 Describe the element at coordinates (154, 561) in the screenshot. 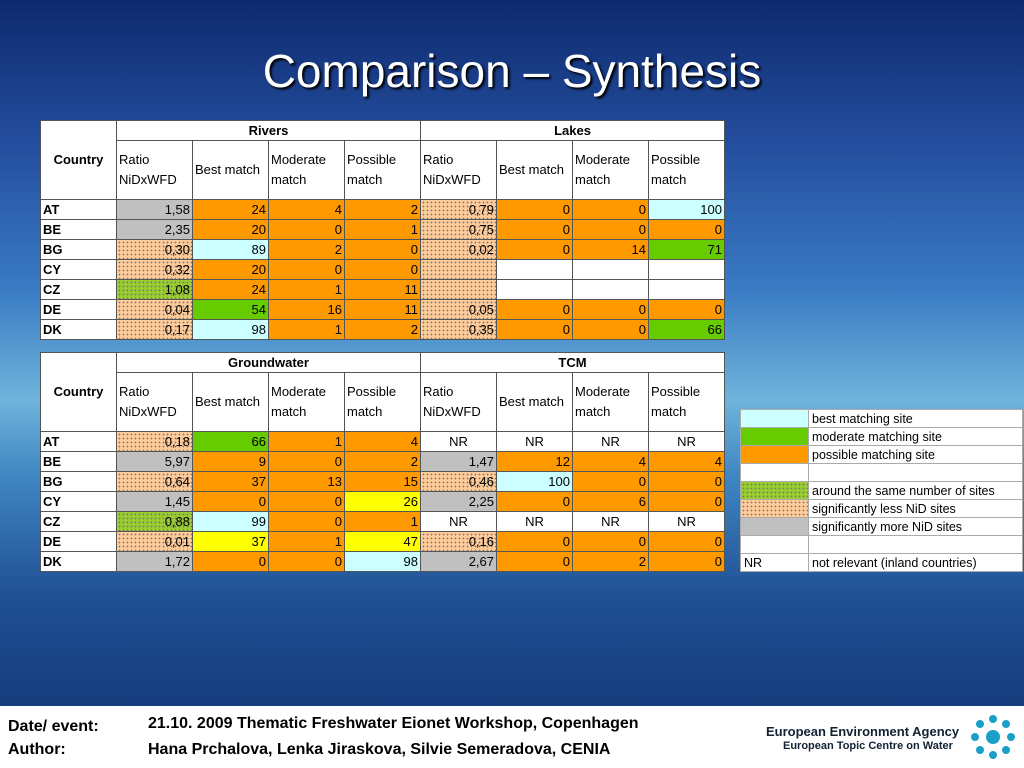

I see `cell: 1,72` at that location.